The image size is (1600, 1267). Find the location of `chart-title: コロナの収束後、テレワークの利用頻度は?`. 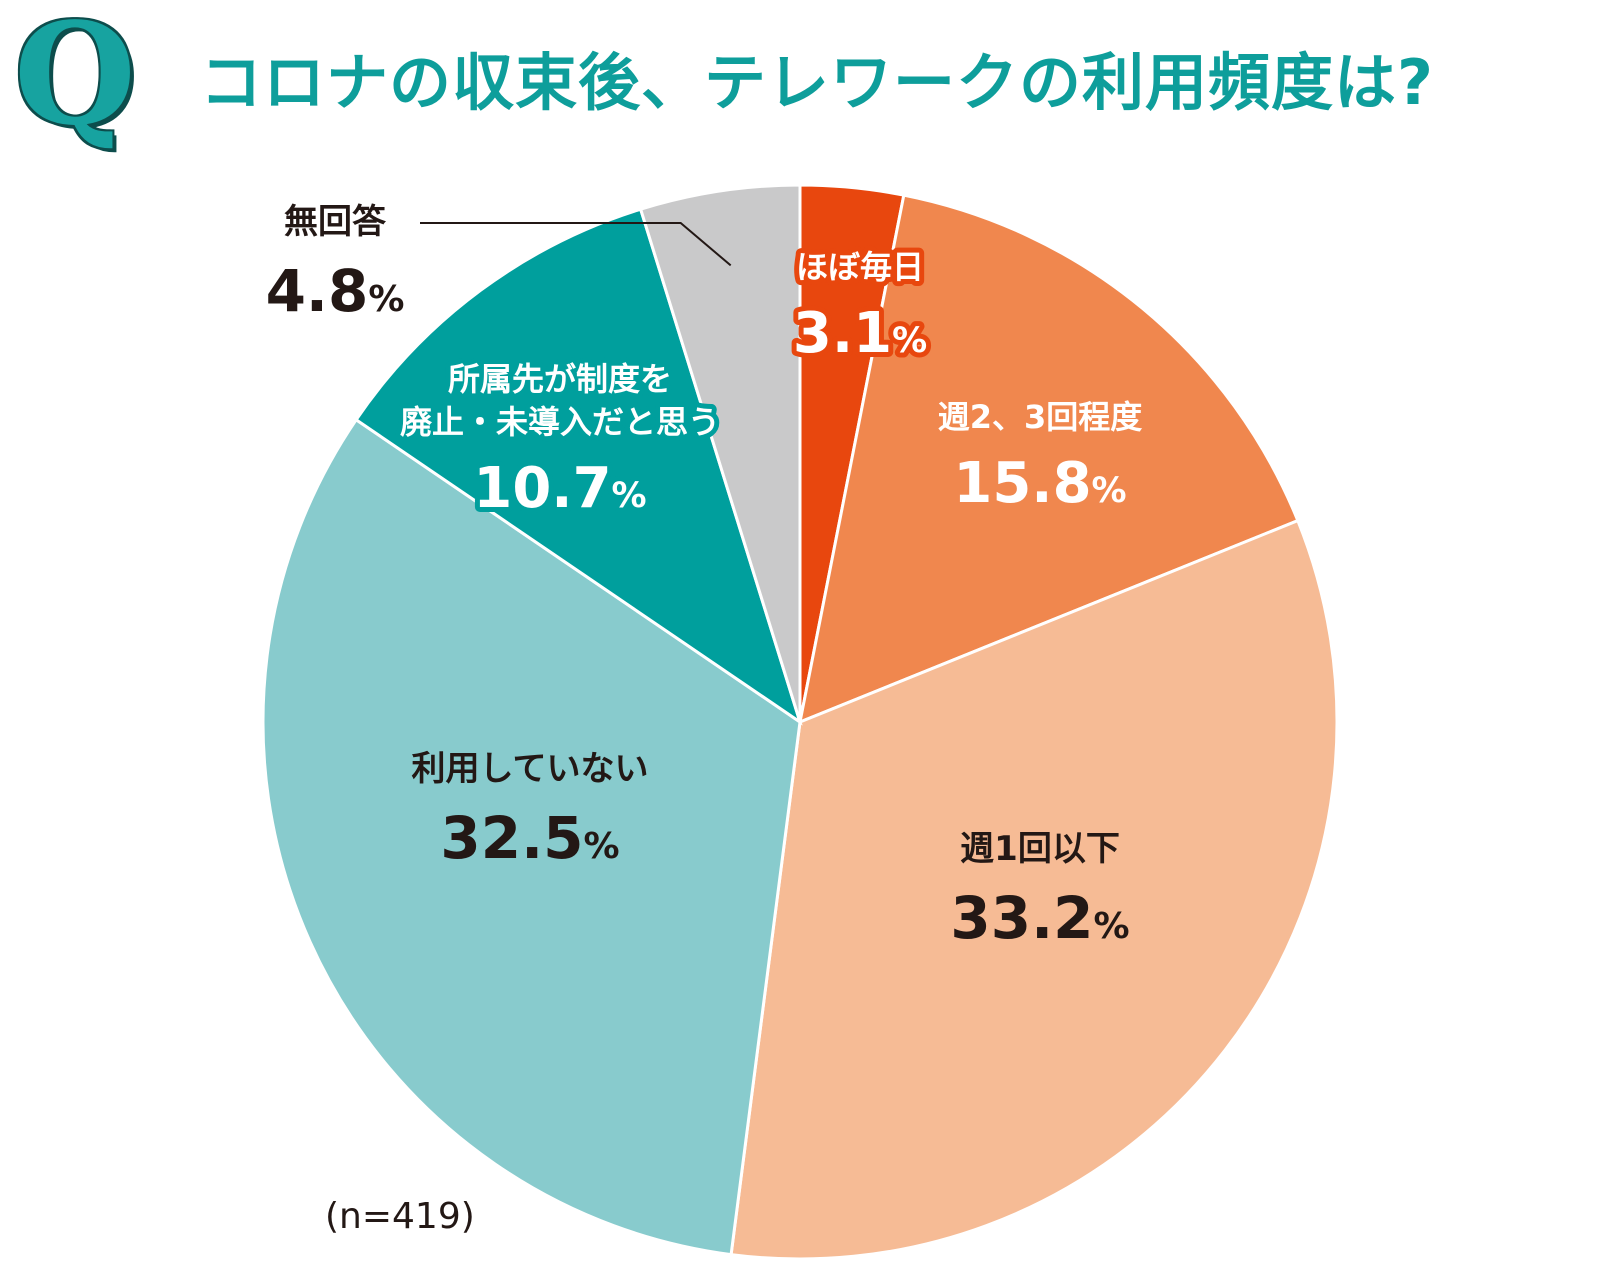

chart-title: コロナの収束後、テレワークの利用頻度は? is located at coordinates (817, 82).